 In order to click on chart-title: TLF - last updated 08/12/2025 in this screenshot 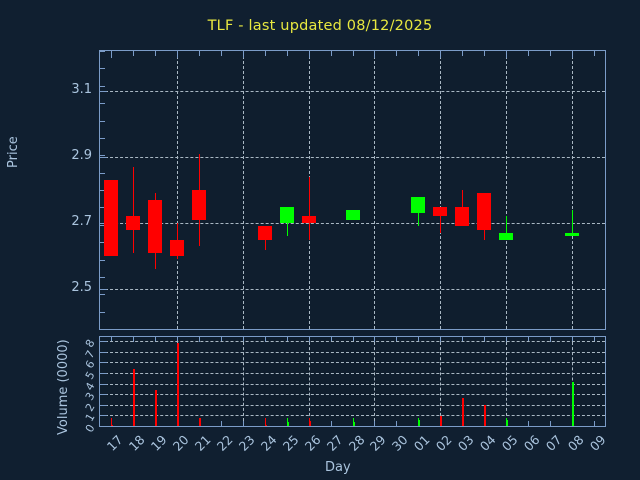, I will do `click(320, 26)`.